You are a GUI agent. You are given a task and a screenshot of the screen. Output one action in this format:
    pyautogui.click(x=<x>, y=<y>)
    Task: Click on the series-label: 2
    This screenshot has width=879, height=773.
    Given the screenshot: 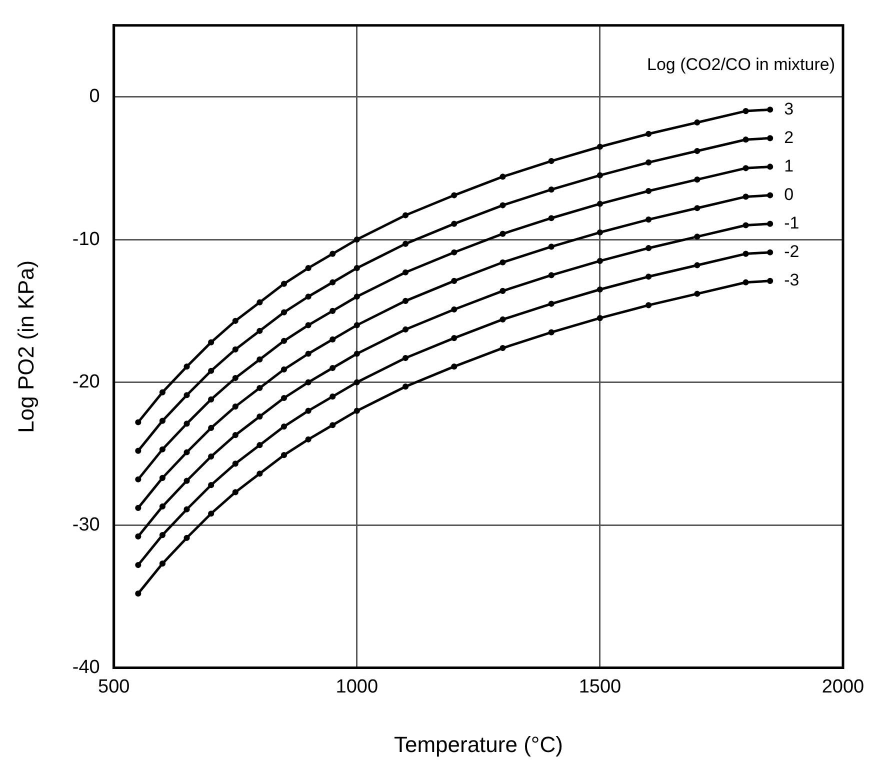 What is the action you would take?
    pyautogui.click(x=789, y=137)
    